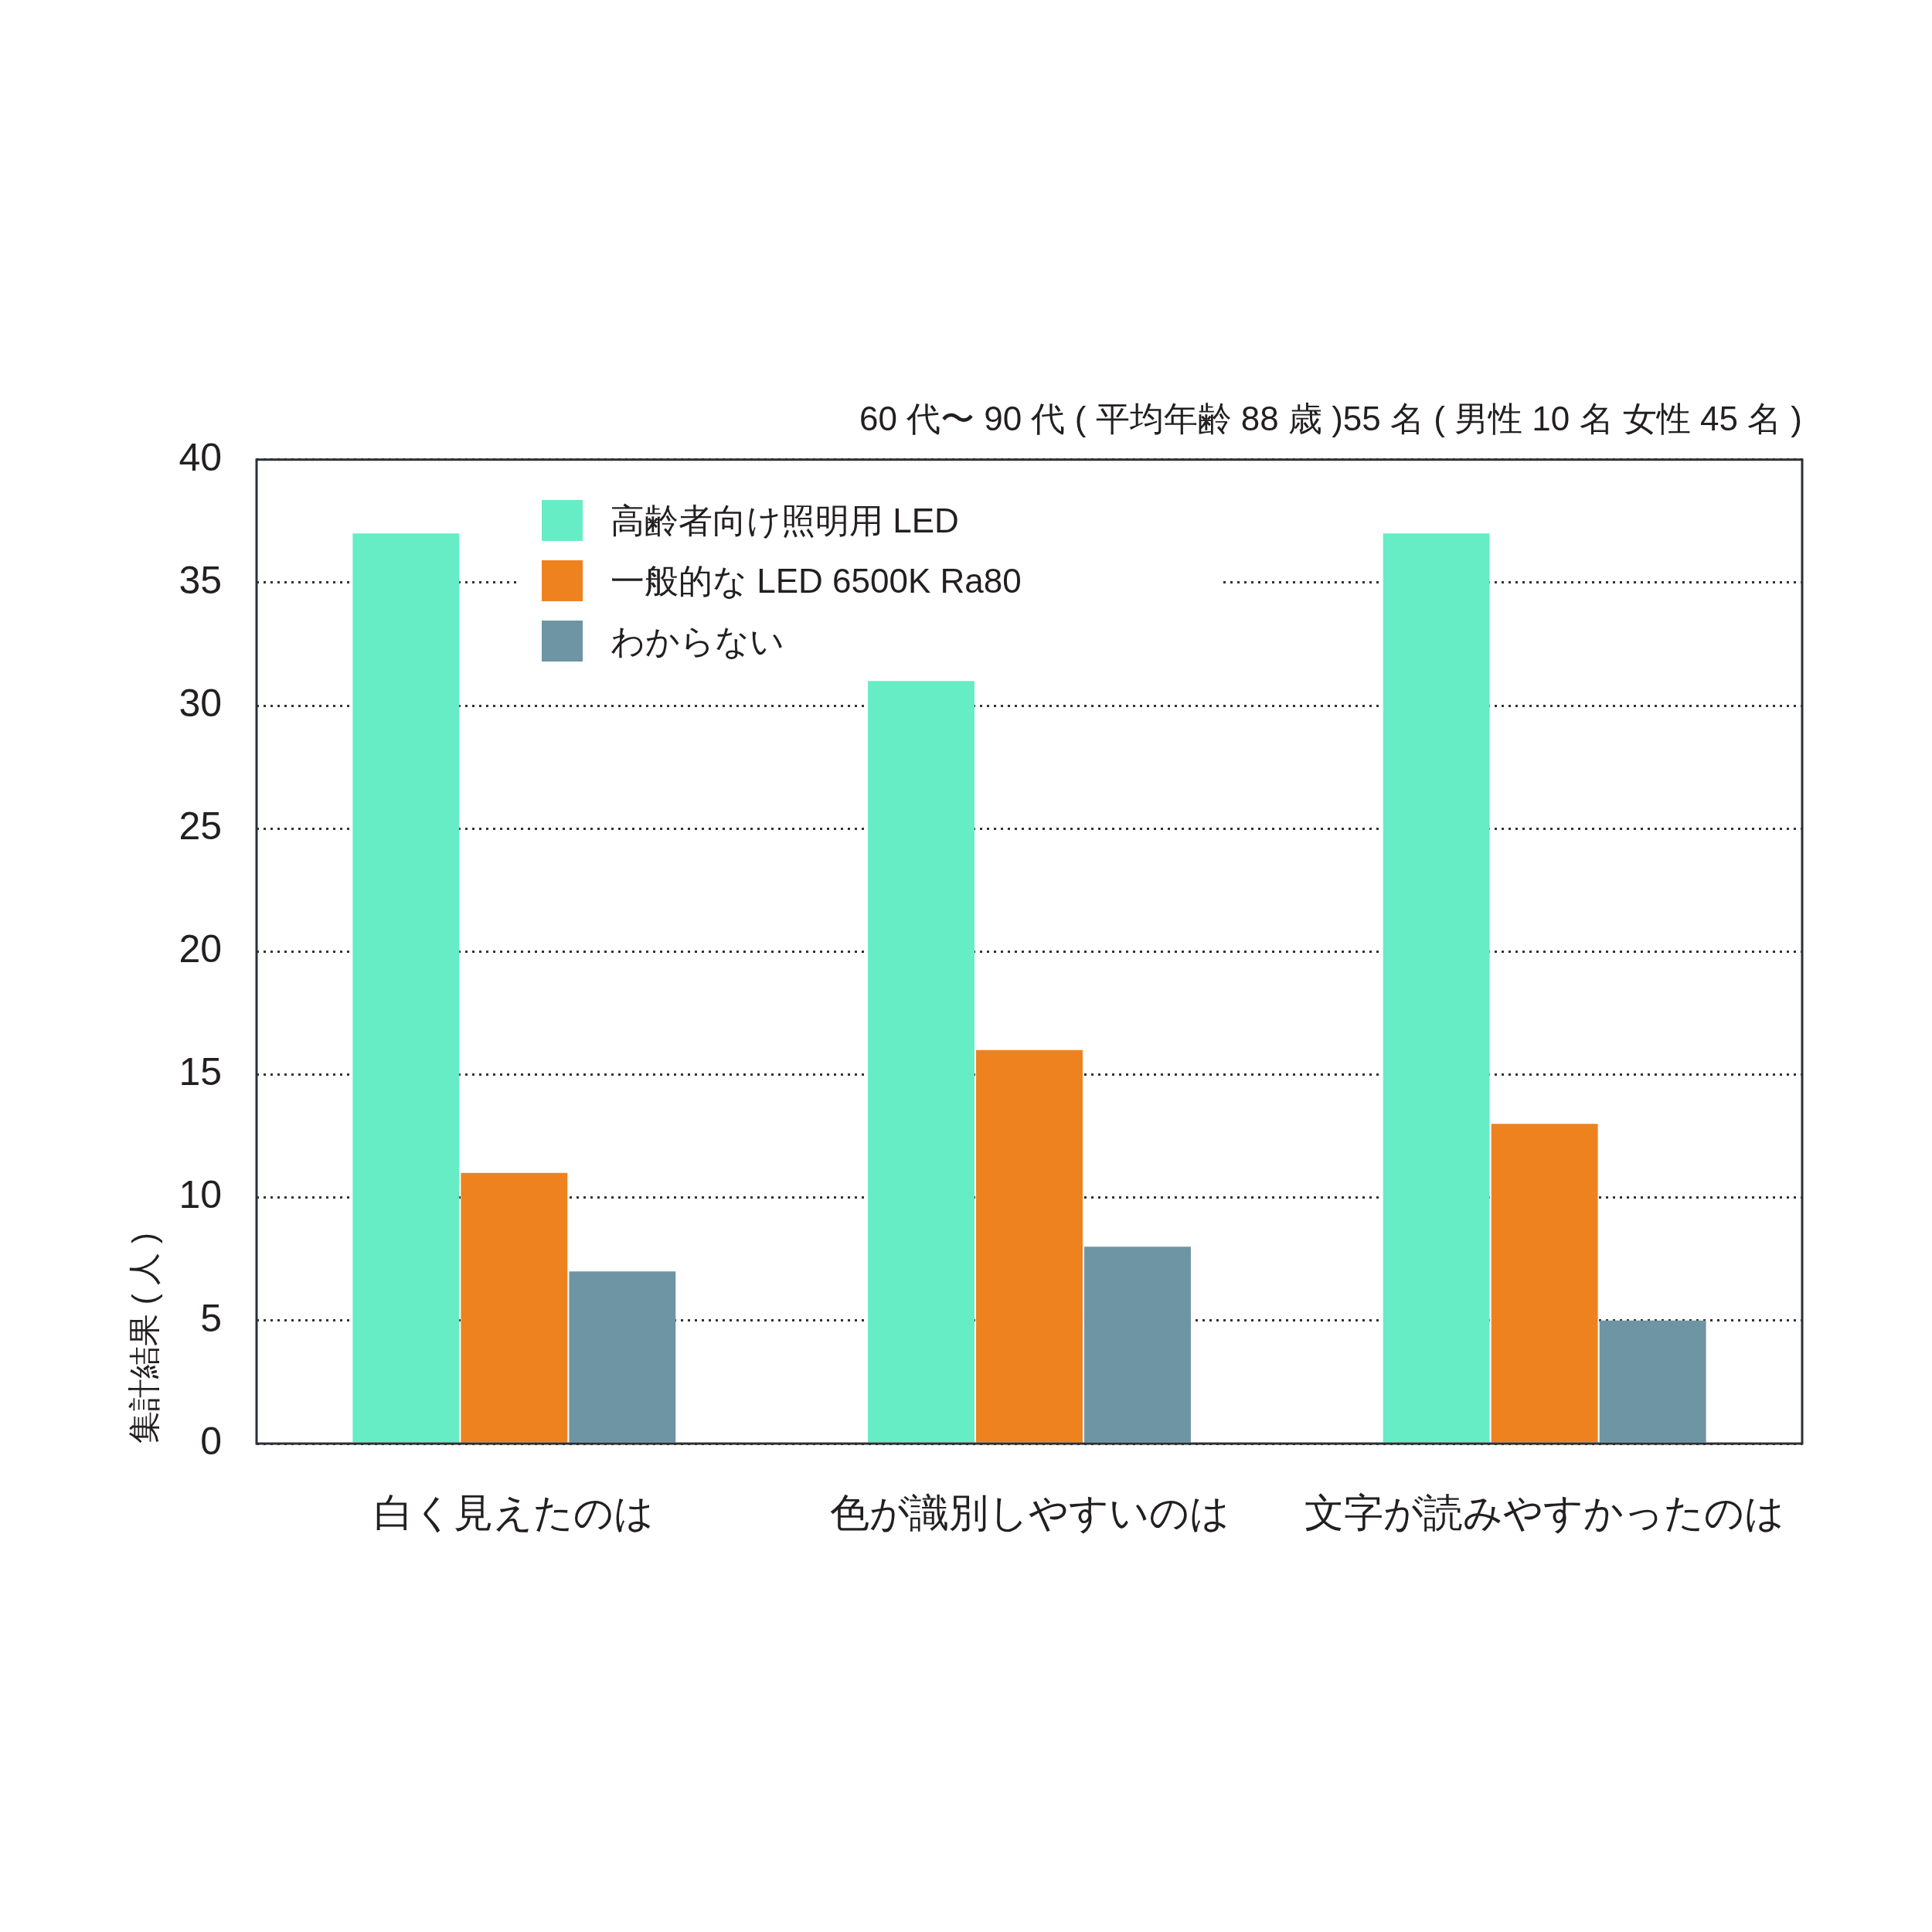 The height and width of the screenshot is (1932, 1932). What do you see at coordinates (1331, 418) in the screenshot?
I see `chart-title: 60 代〜 90 代 ( 平均年齢 88 歳 )55 名 ( 男性 10 名 女性 45 名 )` at bounding box center [1331, 418].